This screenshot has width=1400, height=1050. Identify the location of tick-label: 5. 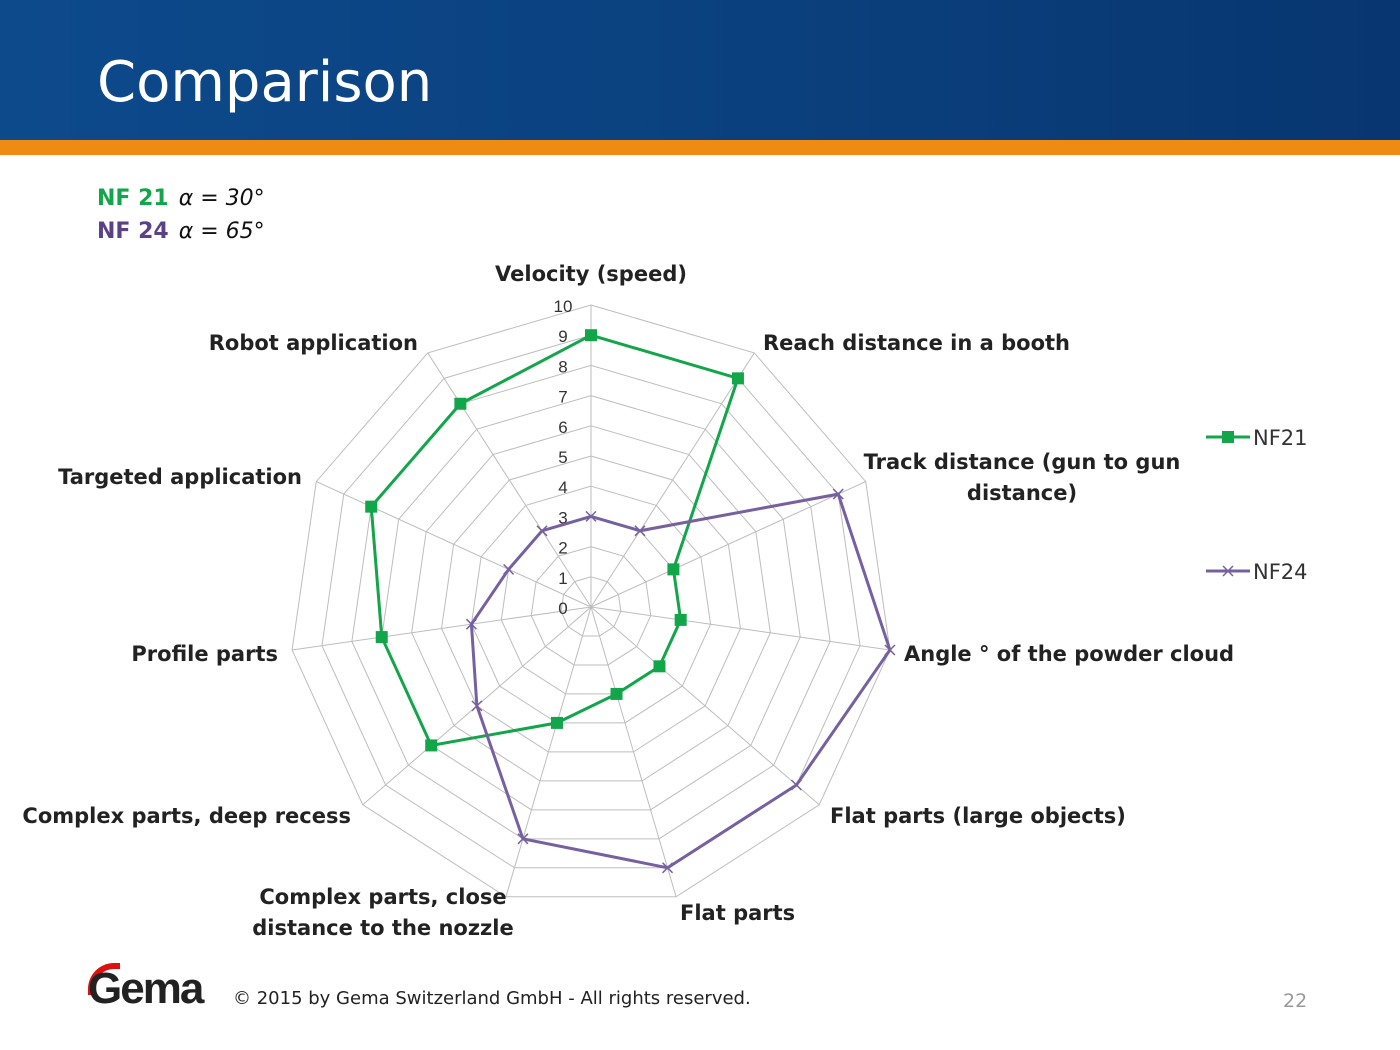
(562, 457).